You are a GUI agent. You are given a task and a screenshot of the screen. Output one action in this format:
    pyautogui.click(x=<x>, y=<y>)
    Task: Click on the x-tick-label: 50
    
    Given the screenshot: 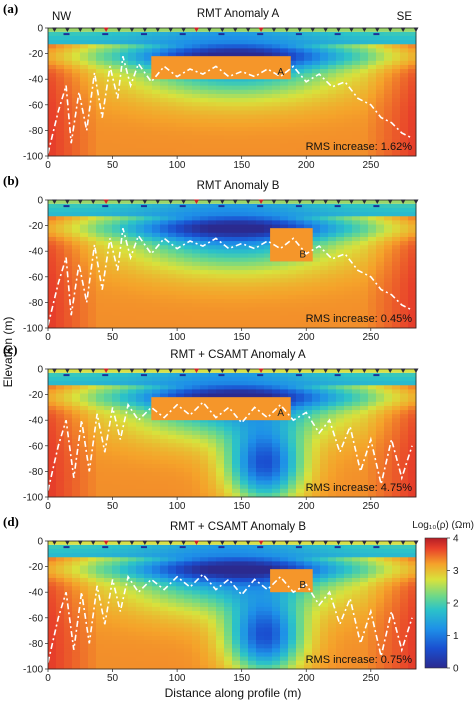 What is the action you would take?
    pyautogui.click(x=113, y=337)
    